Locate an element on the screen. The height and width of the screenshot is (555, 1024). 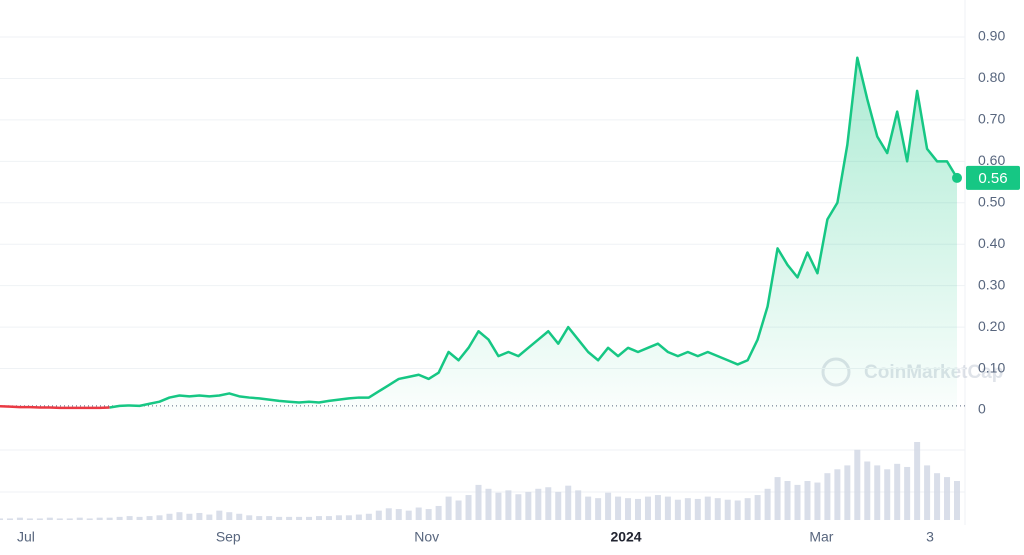
y-tick-label: 0.20 is located at coordinates (991, 326).